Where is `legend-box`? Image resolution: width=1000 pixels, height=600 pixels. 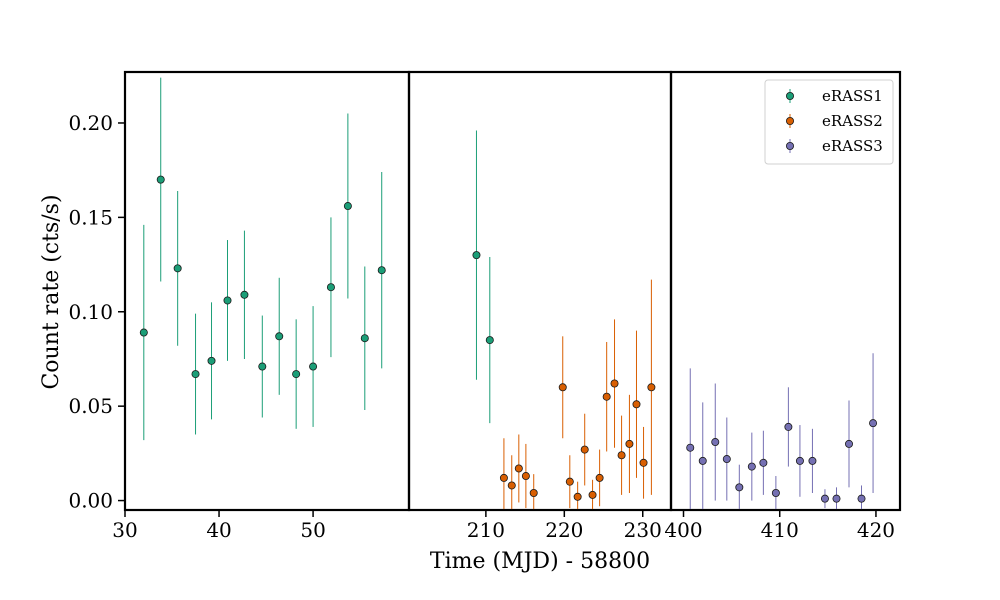
legend-box is located at coordinates (829, 122).